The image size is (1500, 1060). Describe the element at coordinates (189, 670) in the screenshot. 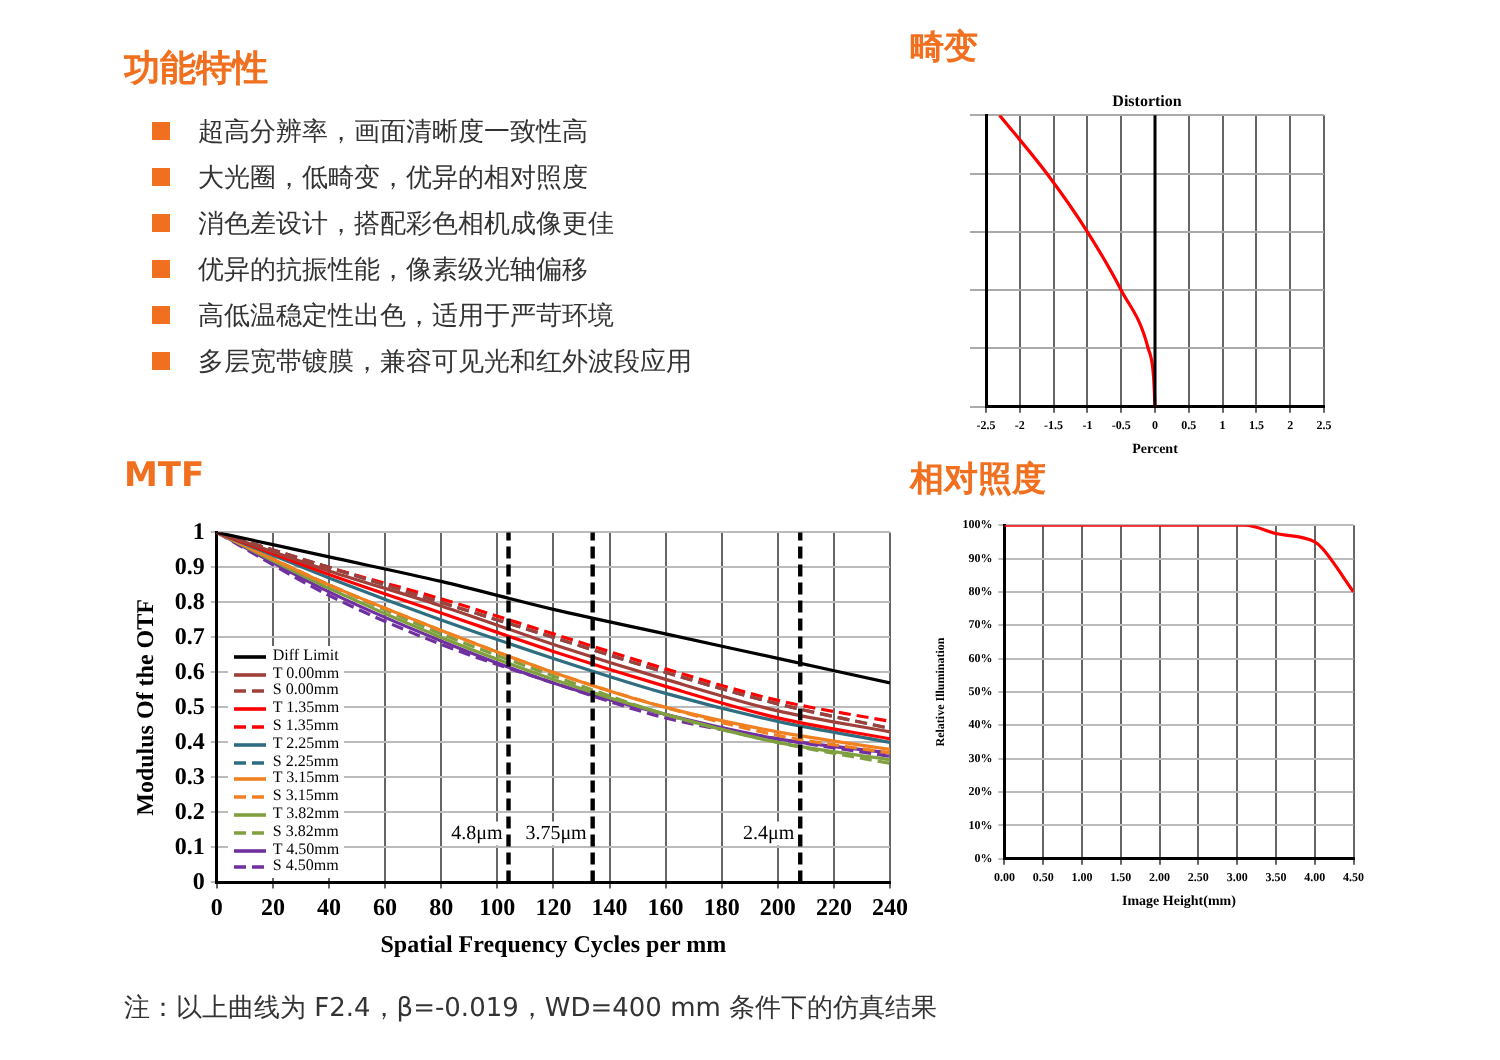

I see `y-tick-label: 0.6` at that location.